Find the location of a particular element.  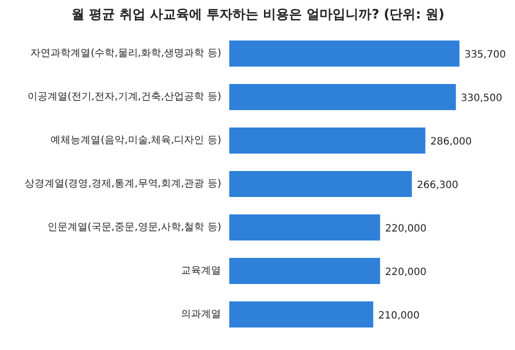

y-tick-label: 이공계열(전기,전자,기계,건축,산업공학 등) is located at coordinates (125, 97).